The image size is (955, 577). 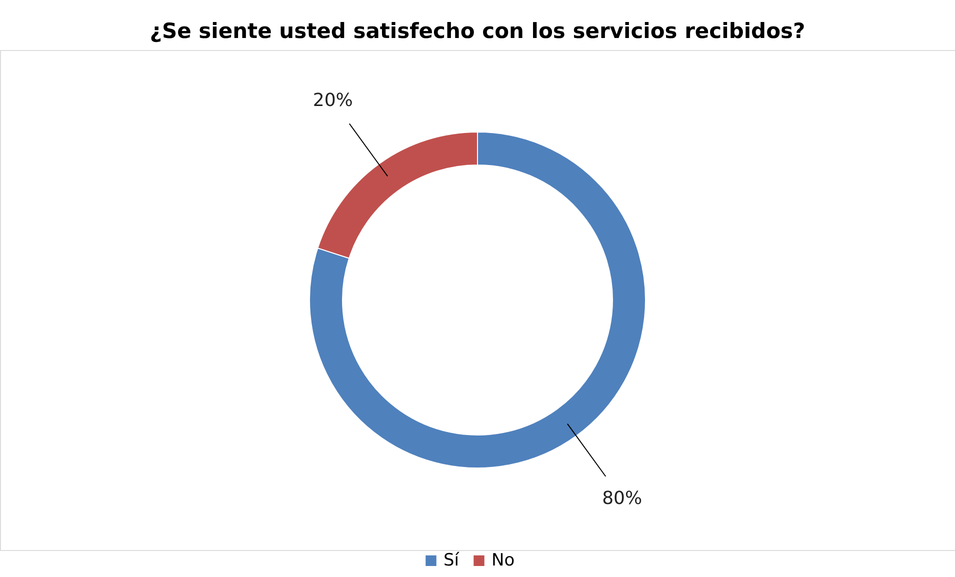 What do you see at coordinates (503, 560) in the screenshot?
I see `legend-label: No` at bounding box center [503, 560].